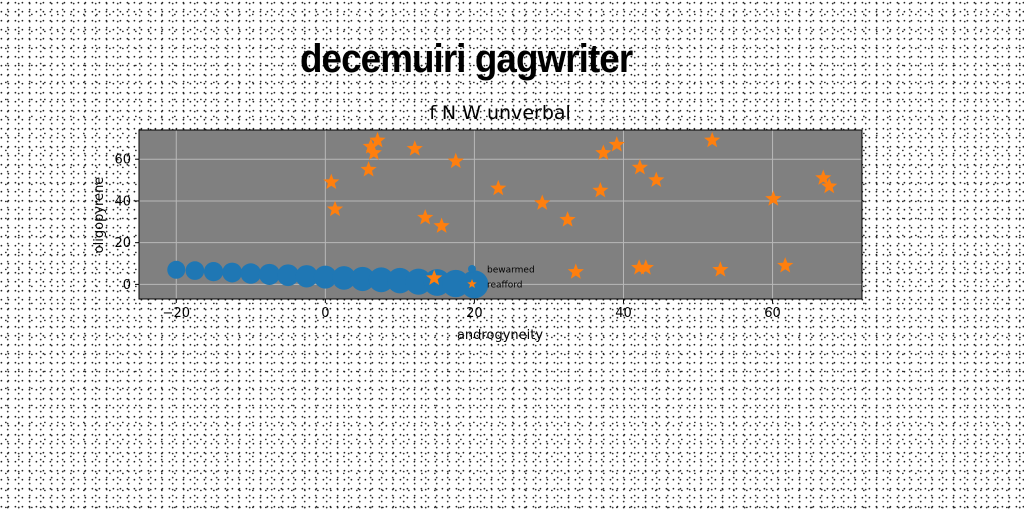  I want to click on y-tick-label: 60, so click(122, 160).